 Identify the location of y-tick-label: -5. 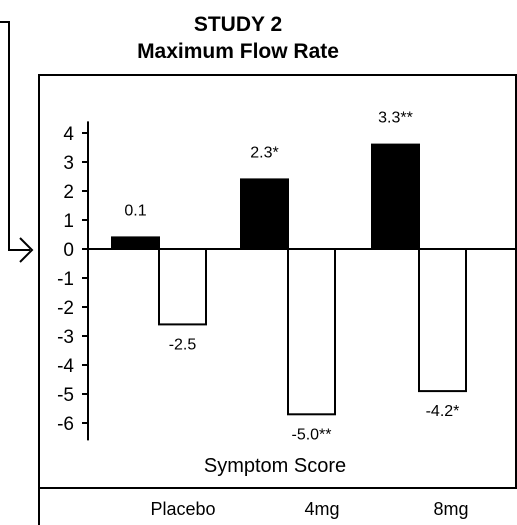
(65, 395).